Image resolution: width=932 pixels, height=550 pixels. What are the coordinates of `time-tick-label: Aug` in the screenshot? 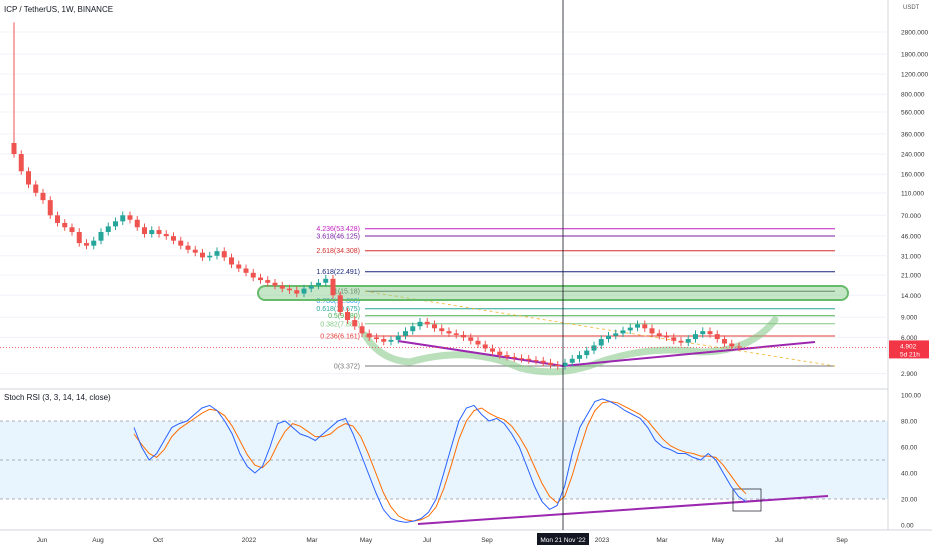 It's located at (98, 540).